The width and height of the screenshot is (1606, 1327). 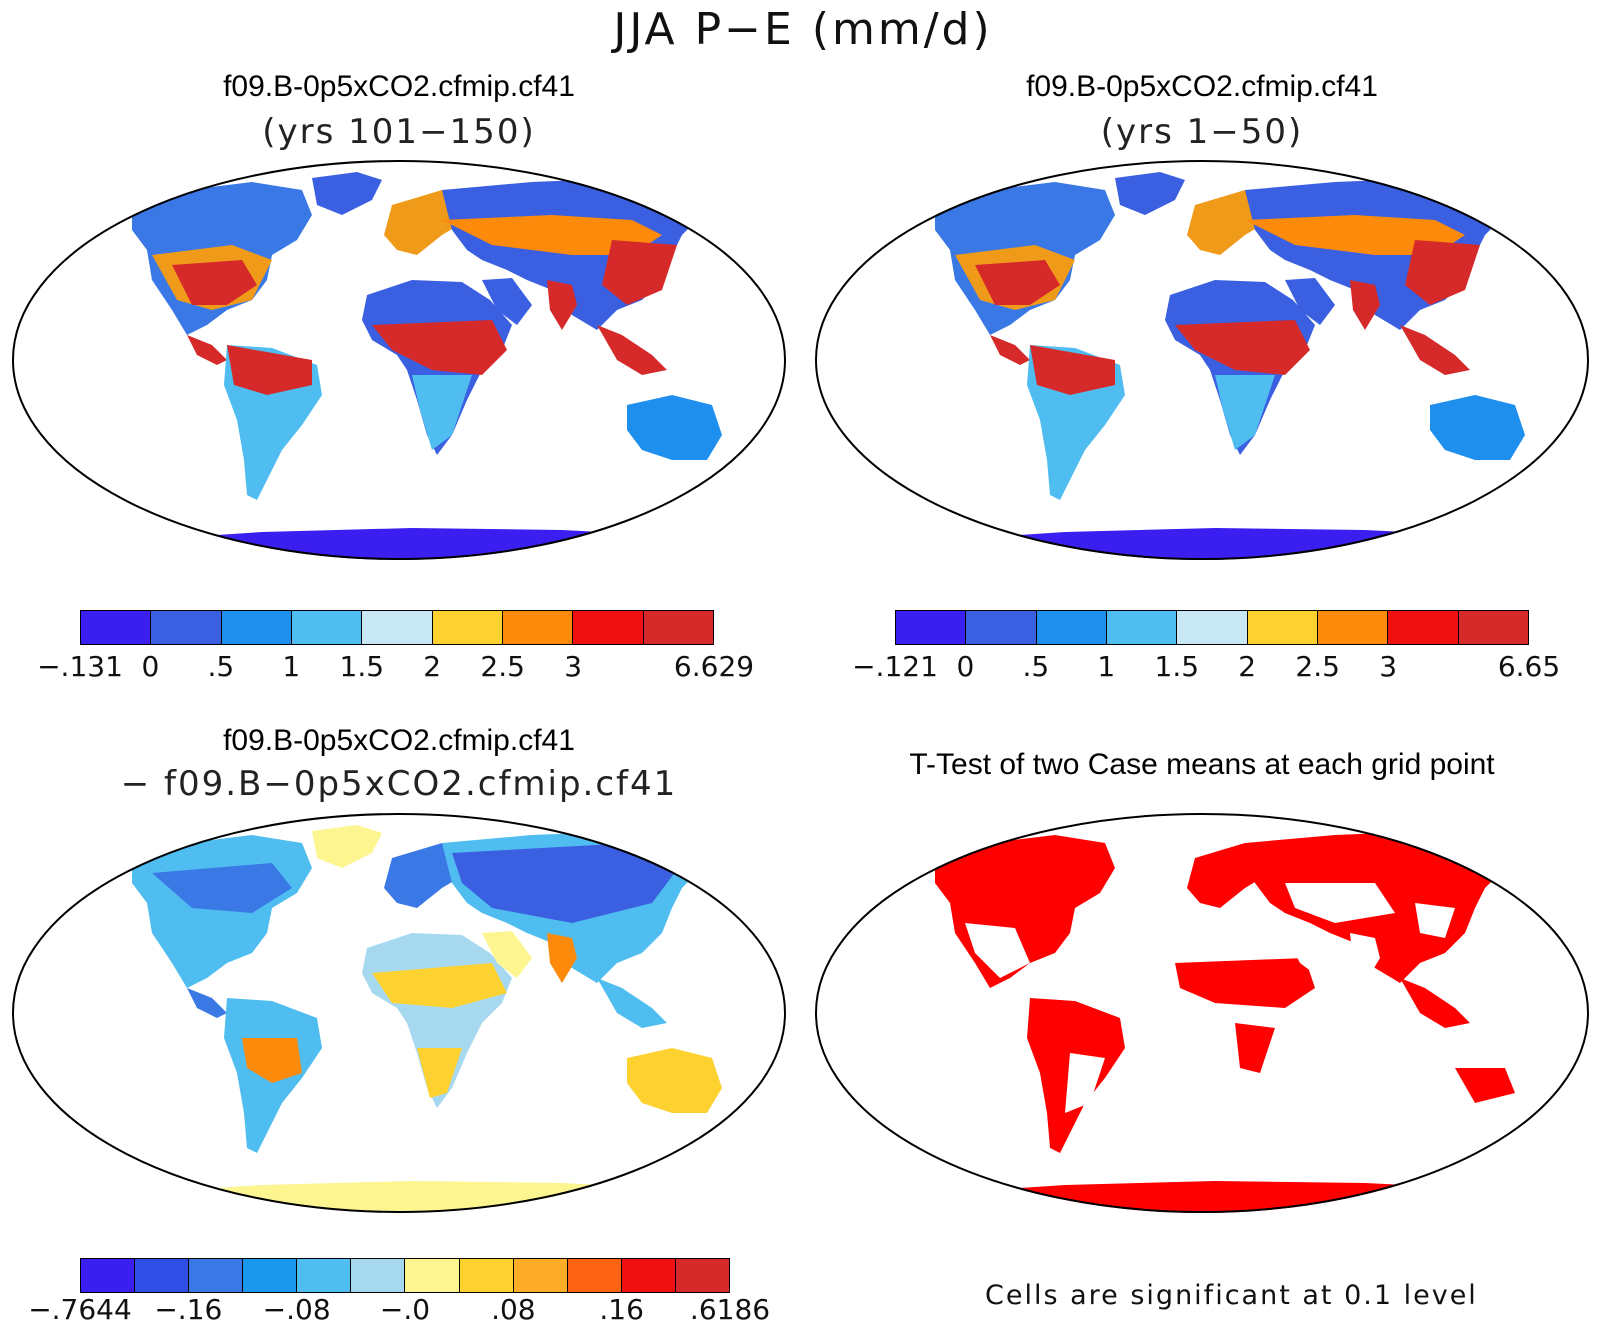 What do you see at coordinates (405, 1309) in the screenshot?
I see `colorbar-tick-label: −.0` at bounding box center [405, 1309].